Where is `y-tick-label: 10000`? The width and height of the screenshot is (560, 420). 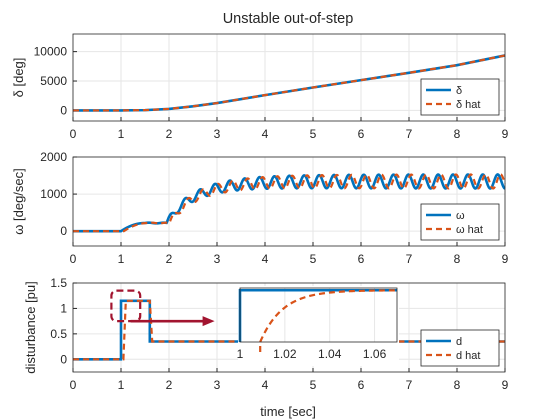 y-tick-label: 10000 is located at coordinates (51, 52).